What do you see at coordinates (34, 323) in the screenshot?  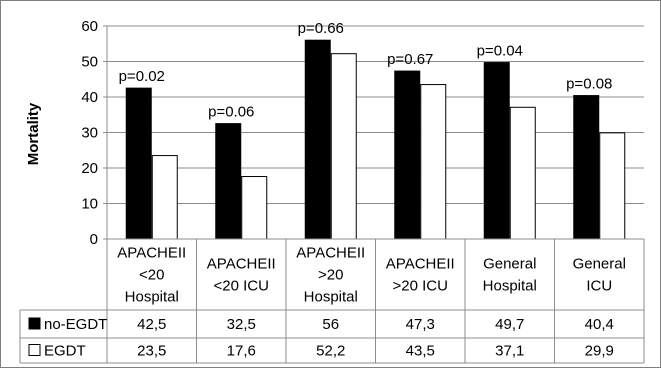 I see `legend-key-no-egdt` at bounding box center [34, 323].